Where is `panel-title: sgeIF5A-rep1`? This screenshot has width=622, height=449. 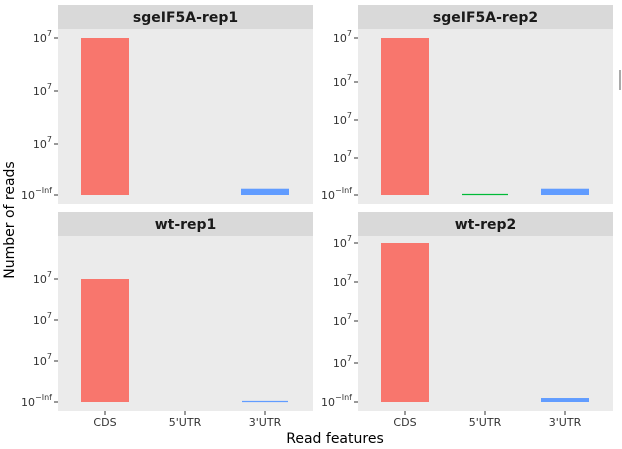
panel-title: sgeIF5A-rep1 is located at coordinates (185, 18).